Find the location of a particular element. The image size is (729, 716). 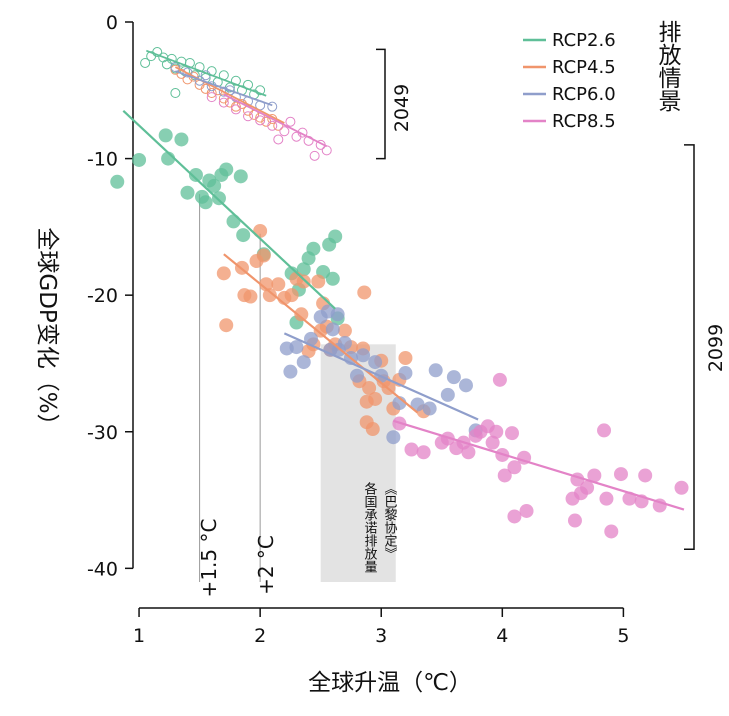

x-tick-label: 2 is located at coordinates (260, 636).